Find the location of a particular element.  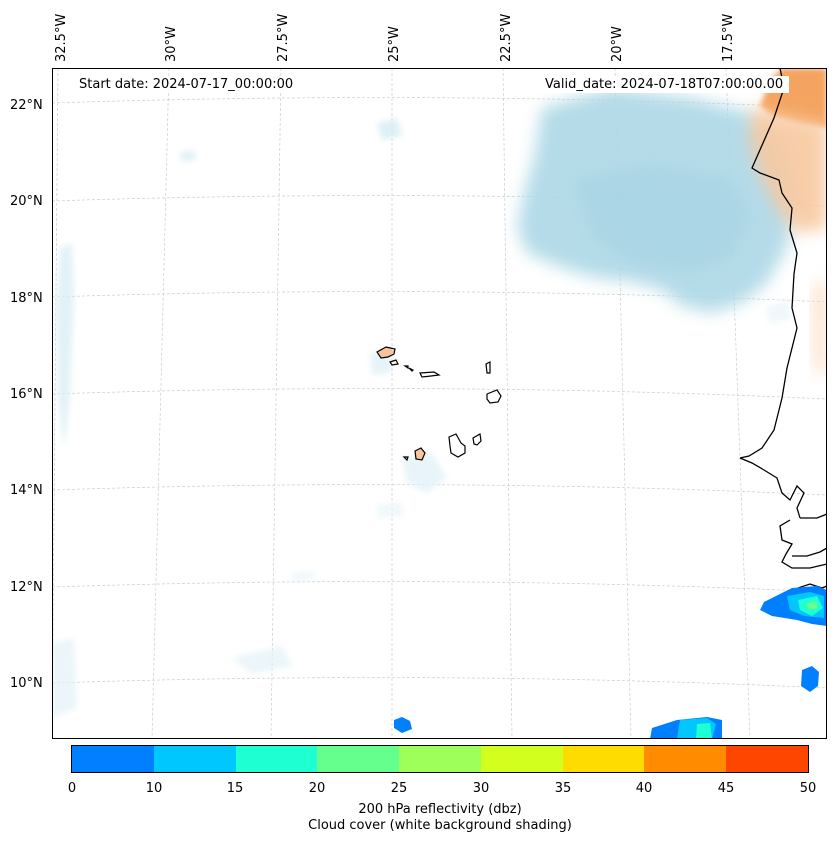

lon-label-17-5w: 17.5°W is located at coordinates (728, 37).